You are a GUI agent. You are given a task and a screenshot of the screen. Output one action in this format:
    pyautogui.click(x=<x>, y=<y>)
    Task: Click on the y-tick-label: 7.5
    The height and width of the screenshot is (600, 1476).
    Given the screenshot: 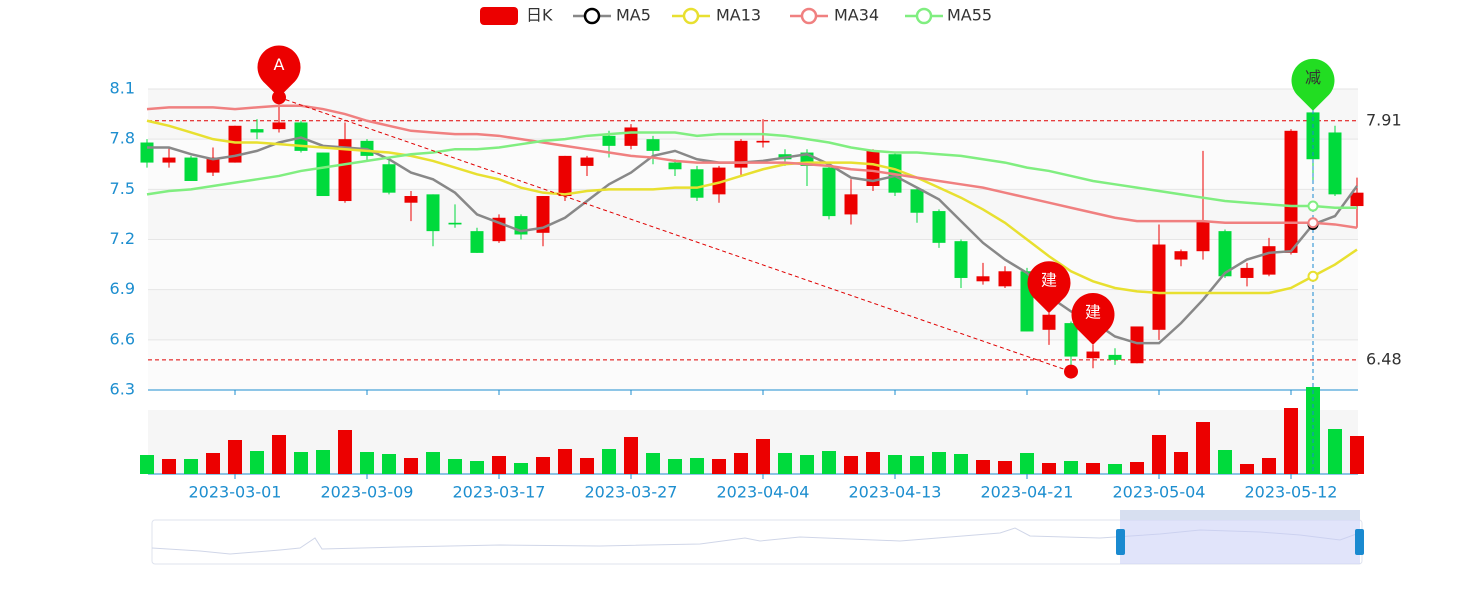 What is the action you would take?
    pyautogui.click(x=122, y=188)
    